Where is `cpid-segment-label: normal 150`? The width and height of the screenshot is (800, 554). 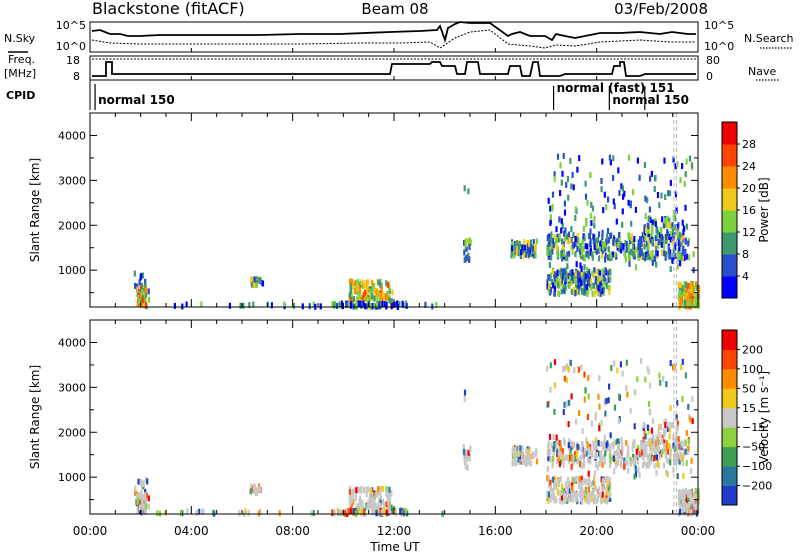
cpid-segment-label: normal 150 is located at coordinates (136, 100).